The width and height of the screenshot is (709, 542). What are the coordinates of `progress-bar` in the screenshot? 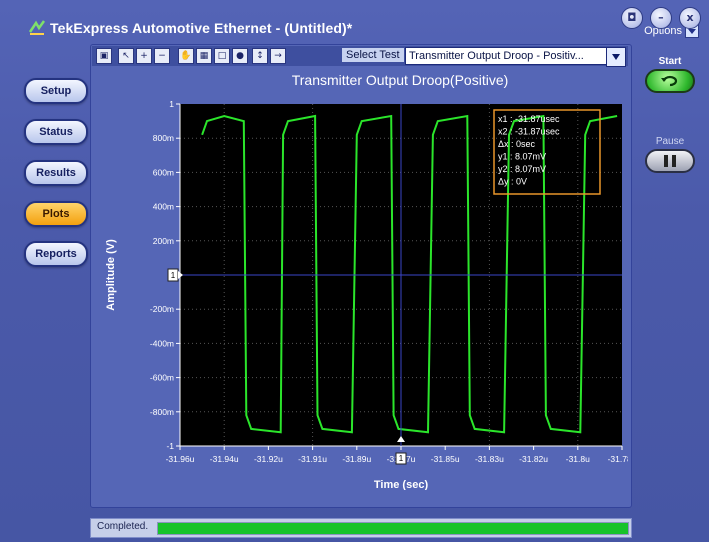 It's located at (393, 528).